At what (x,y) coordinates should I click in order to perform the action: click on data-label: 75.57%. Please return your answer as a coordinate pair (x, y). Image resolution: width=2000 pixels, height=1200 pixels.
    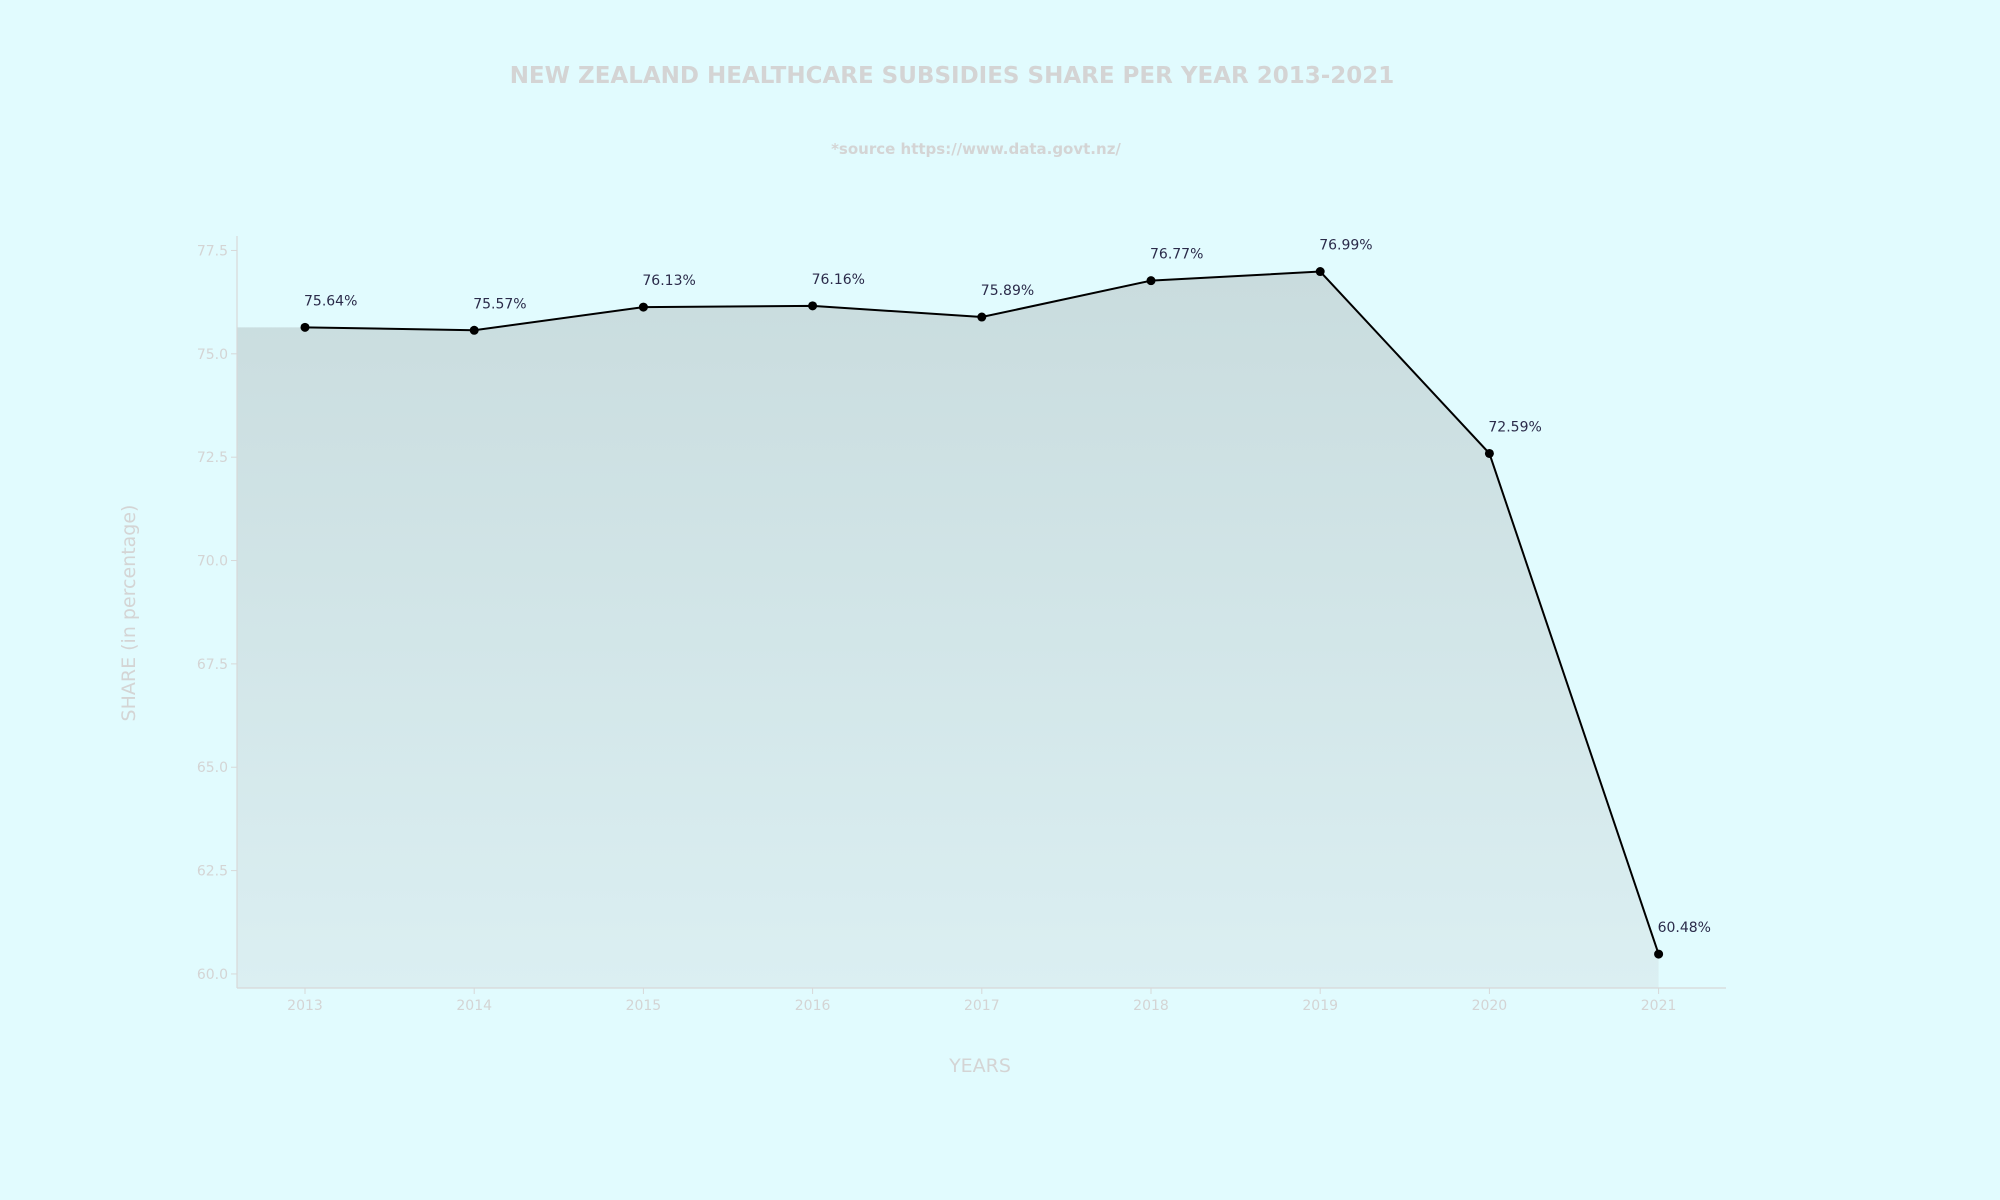
    Looking at the image, I should click on (499, 304).